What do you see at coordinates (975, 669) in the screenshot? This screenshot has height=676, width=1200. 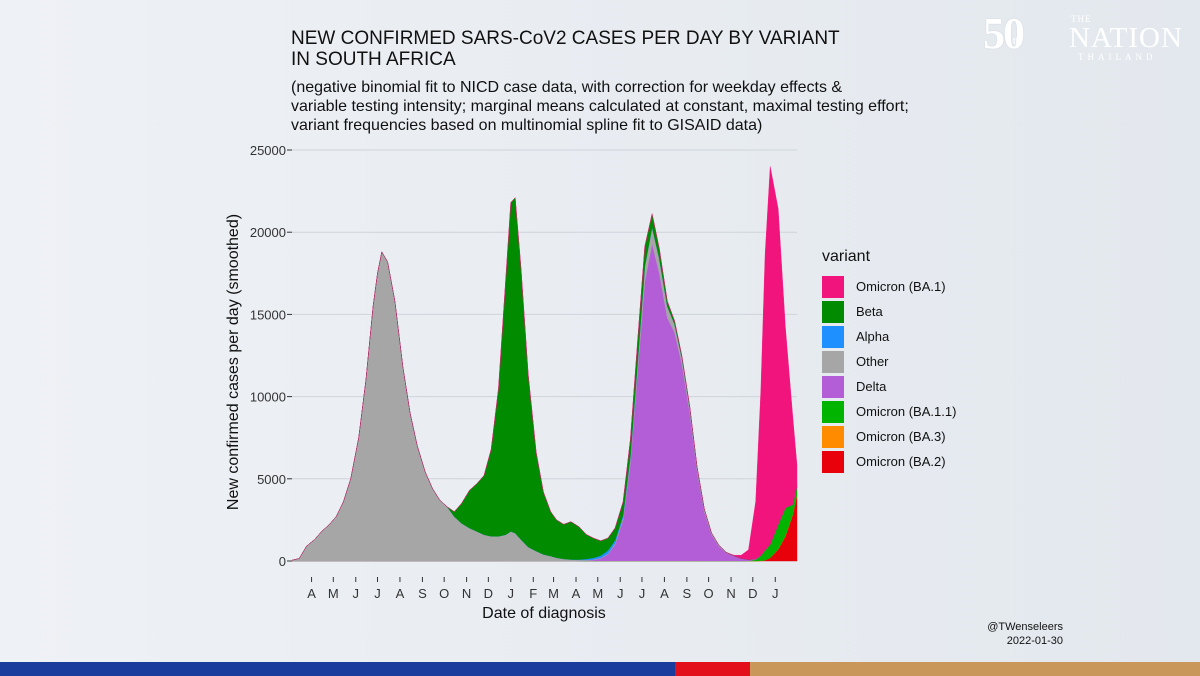 I see `bottom-bar-gold` at bounding box center [975, 669].